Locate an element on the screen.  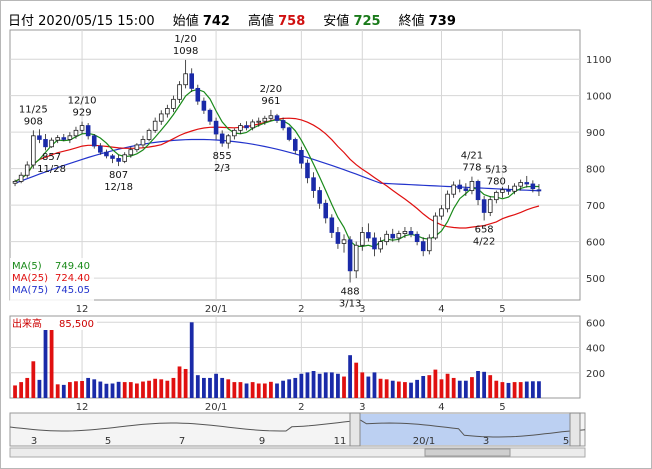
volume-x-label: 2 is located at coordinates (301, 407).